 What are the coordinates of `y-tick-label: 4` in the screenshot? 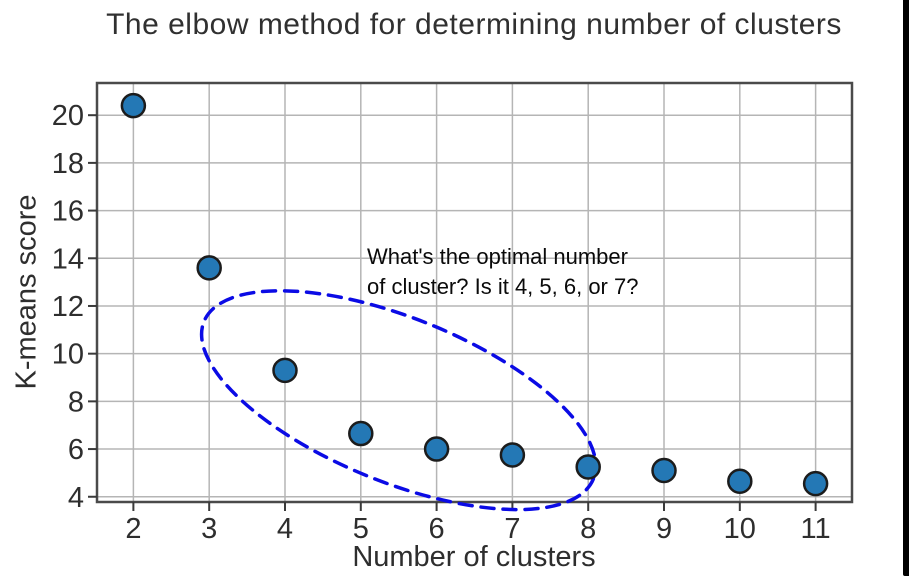 It's located at (76, 498).